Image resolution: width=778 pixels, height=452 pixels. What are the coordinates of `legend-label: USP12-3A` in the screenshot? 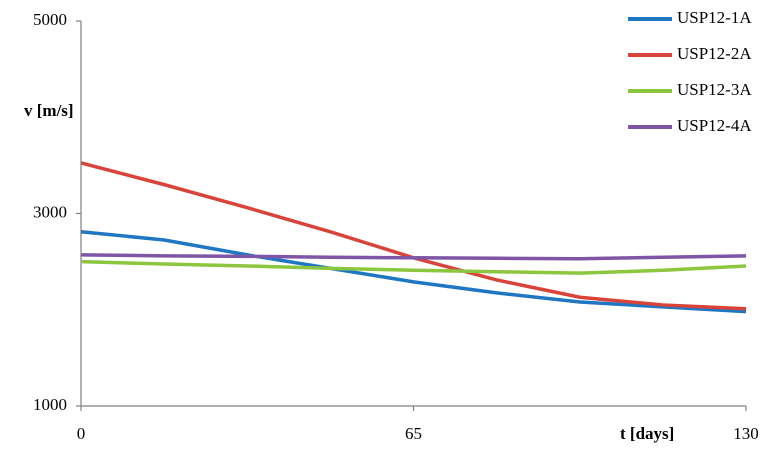 It's located at (714, 89).